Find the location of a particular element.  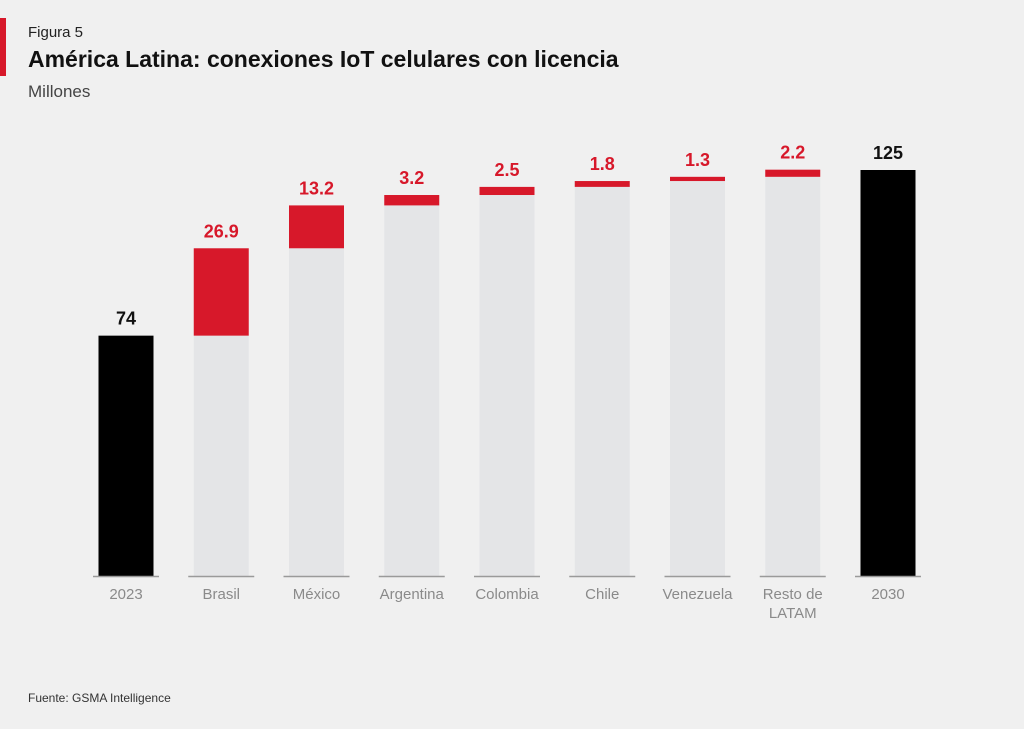

category-label: 2030 is located at coordinates (887, 594).